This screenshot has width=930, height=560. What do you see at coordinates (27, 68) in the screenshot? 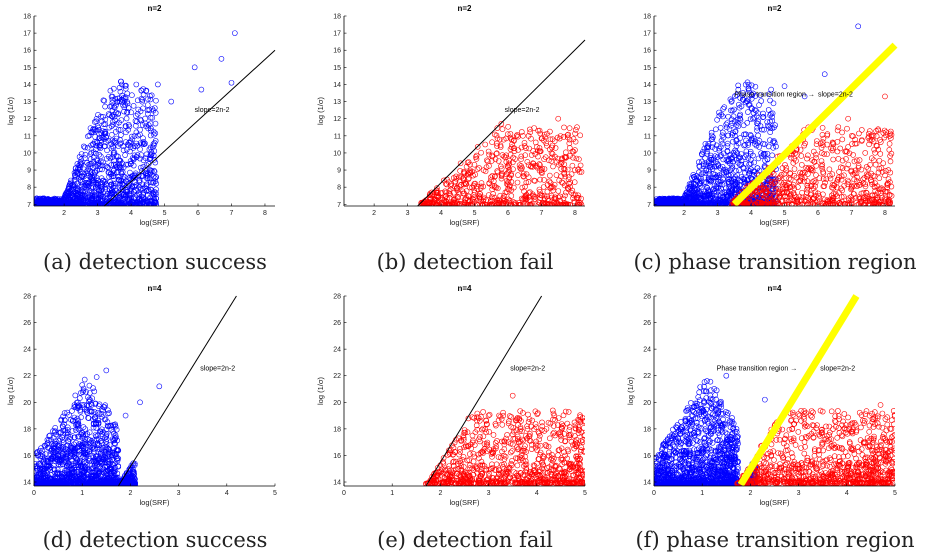
I see `y-tick-label: 15` at bounding box center [27, 68].